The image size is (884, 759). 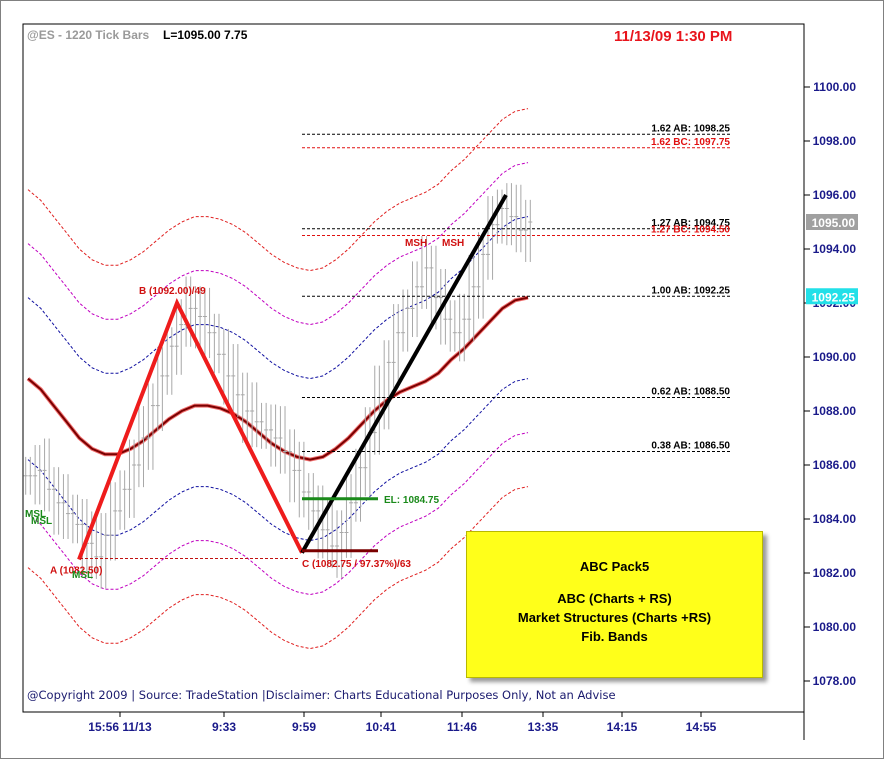 What do you see at coordinates (543, 727) in the screenshot?
I see `x-tick-label: 13:35` at bounding box center [543, 727].